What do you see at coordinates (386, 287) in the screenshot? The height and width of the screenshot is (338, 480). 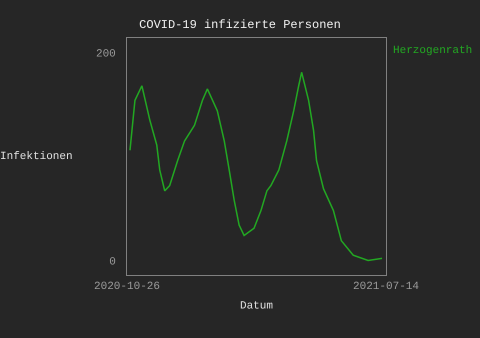 I see `x-tick-label: 2021-07-14` at bounding box center [386, 287].